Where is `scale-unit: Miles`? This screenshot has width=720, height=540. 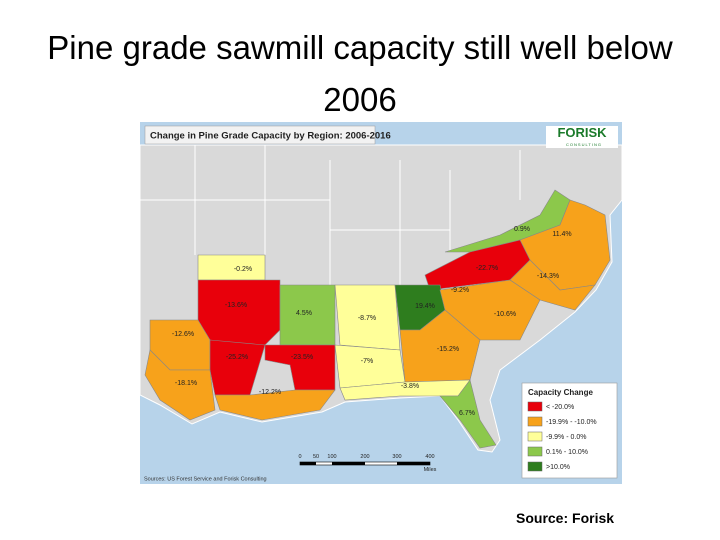
scale-unit: Miles is located at coordinates (430, 470).